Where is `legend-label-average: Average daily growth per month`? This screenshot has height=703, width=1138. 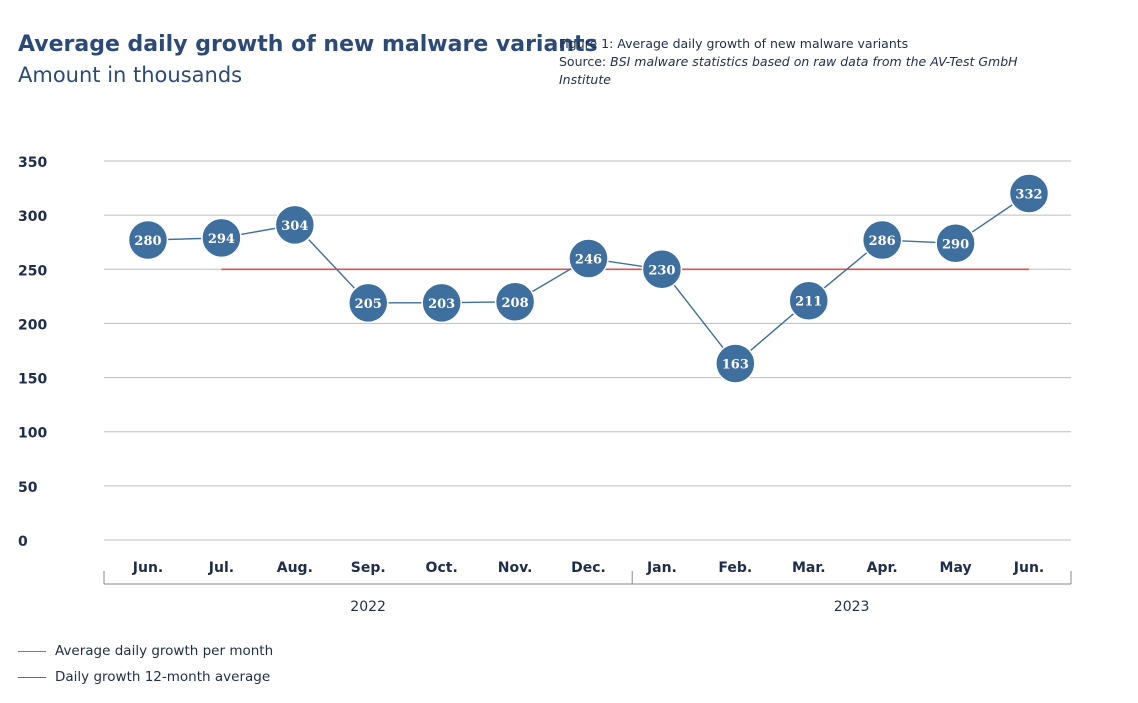
legend-label-average: Average daily growth per month is located at coordinates (164, 651).